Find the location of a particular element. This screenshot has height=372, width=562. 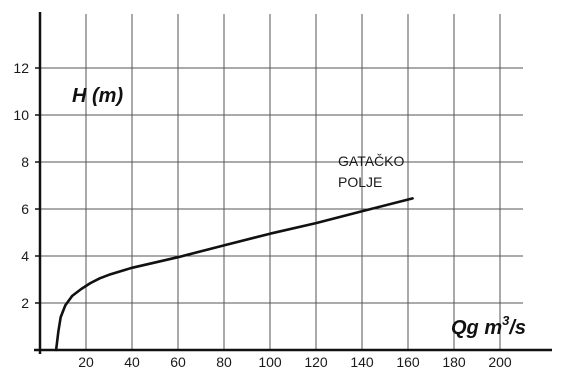

y-tick-label-8: 8 is located at coordinates (25, 162).